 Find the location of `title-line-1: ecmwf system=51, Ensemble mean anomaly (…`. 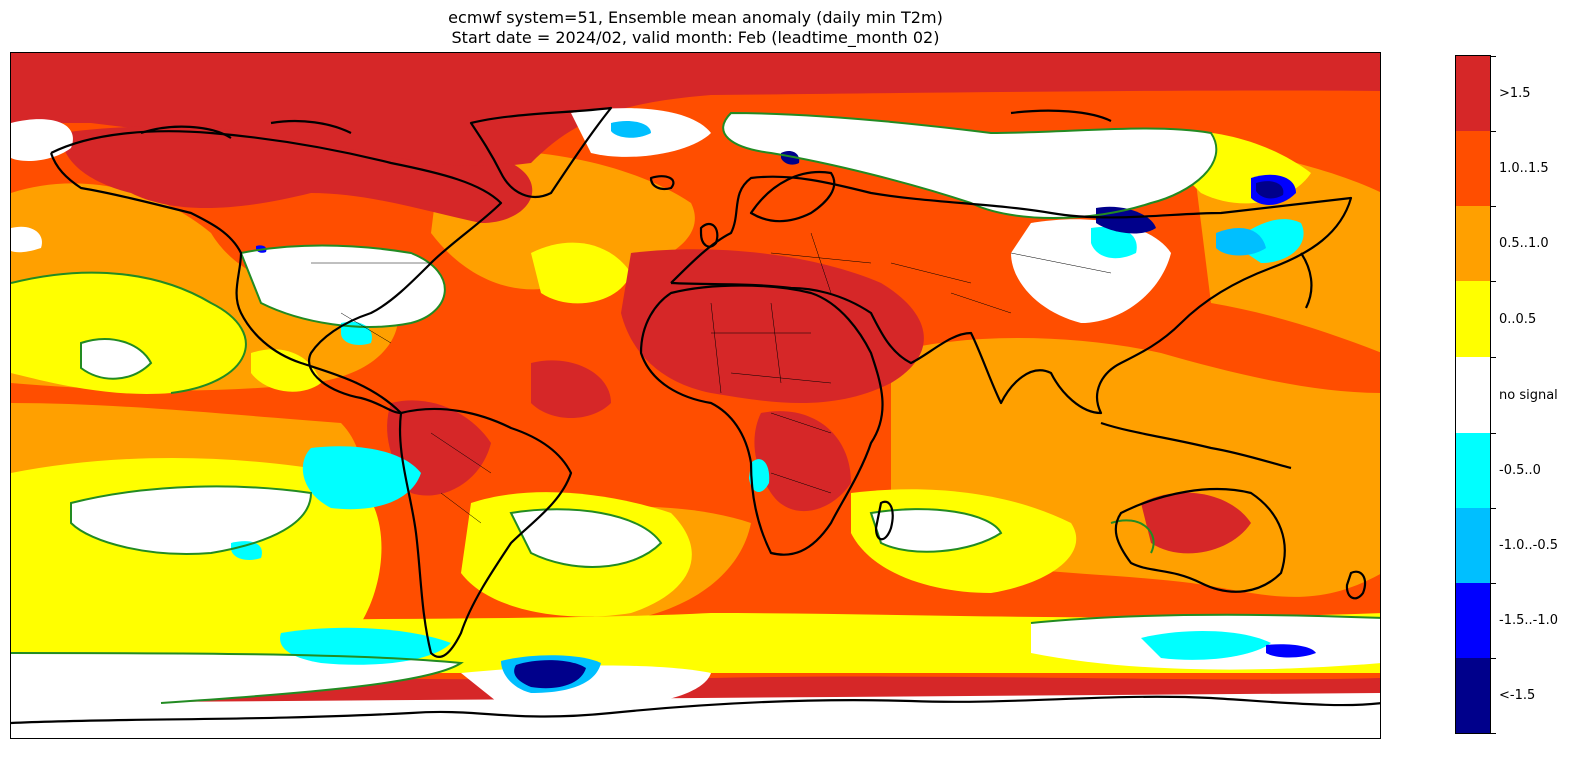

title-line-1: ecmwf system=51, Ensemble mean anomaly (… is located at coordinates (695, 17).